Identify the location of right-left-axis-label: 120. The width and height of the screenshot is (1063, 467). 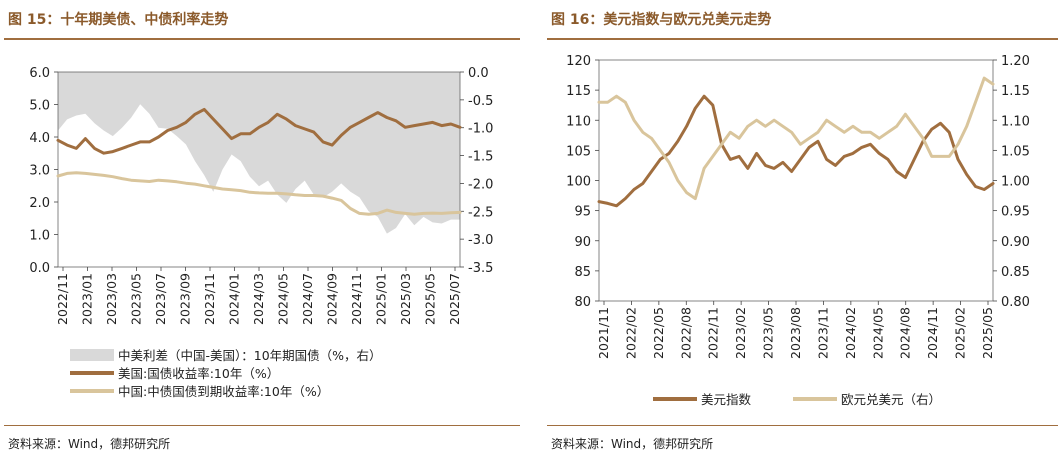
(578, 61).